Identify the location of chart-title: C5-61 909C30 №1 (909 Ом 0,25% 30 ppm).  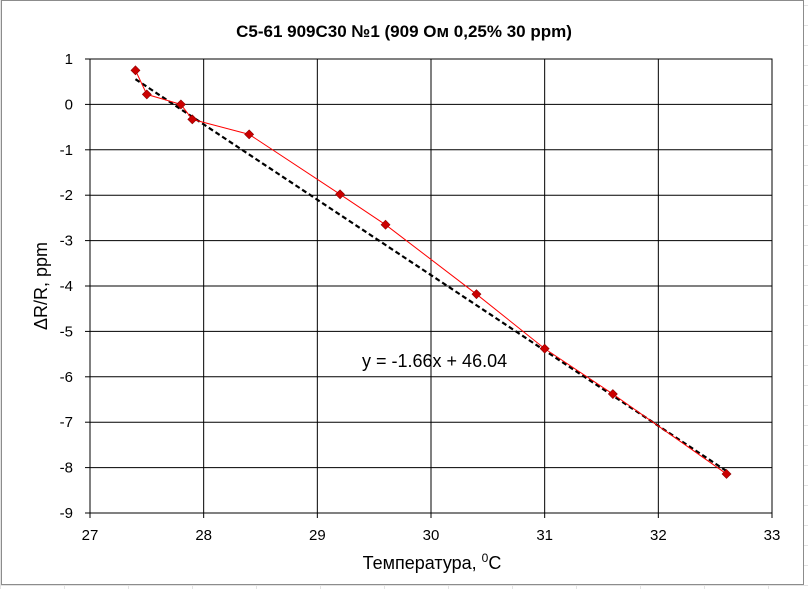
(404, 31).